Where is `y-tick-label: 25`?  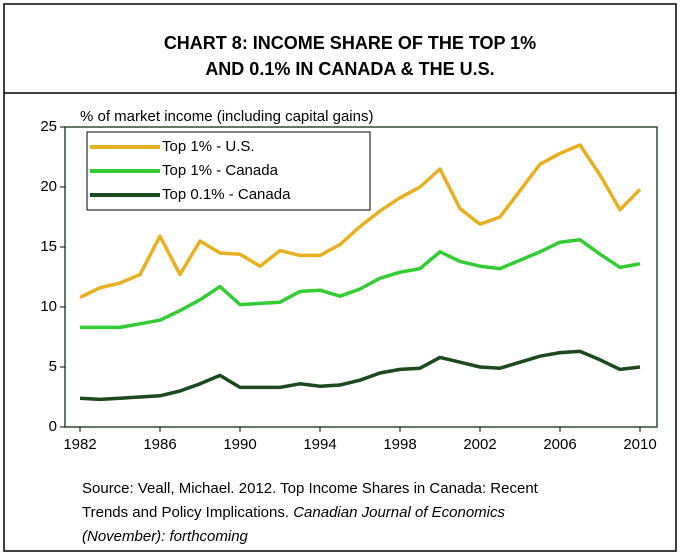 y-tick-label: 25 is located at coordinates (48, 126).